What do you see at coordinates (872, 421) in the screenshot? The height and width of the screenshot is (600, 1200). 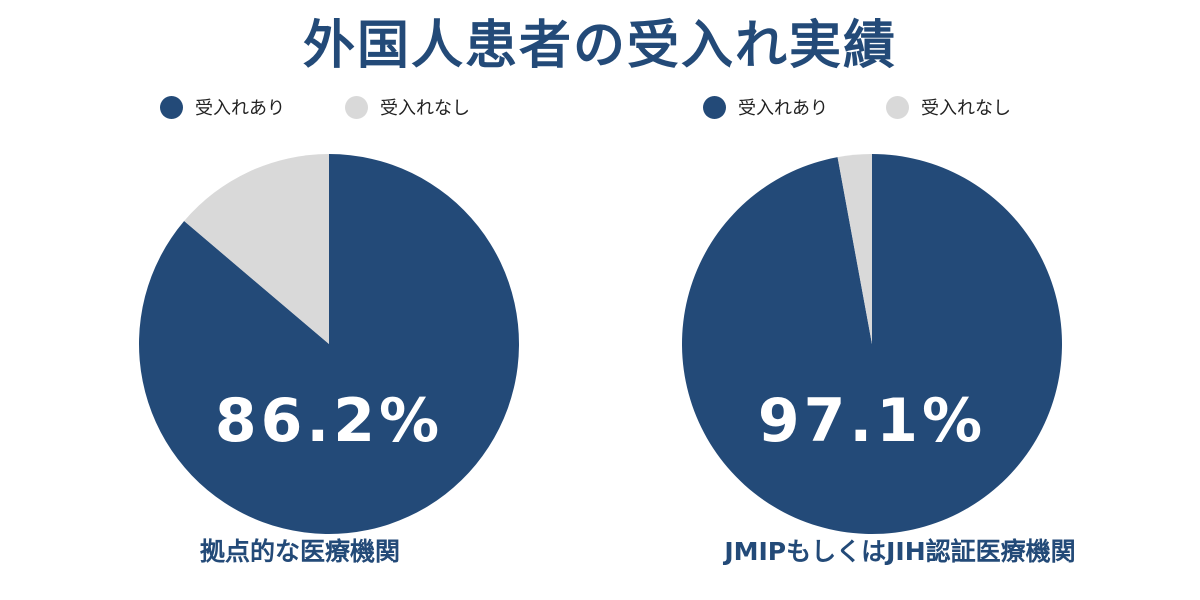 I see `right-center-percentage: 97.1%` at bounding box center [872, 421].